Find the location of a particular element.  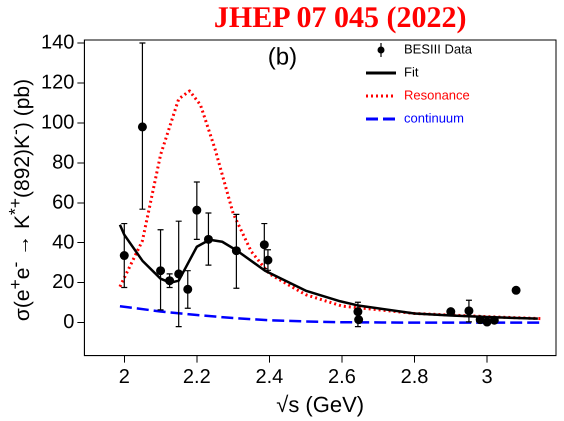

y-tick-label: 40 is located at coordinates (63, 242).